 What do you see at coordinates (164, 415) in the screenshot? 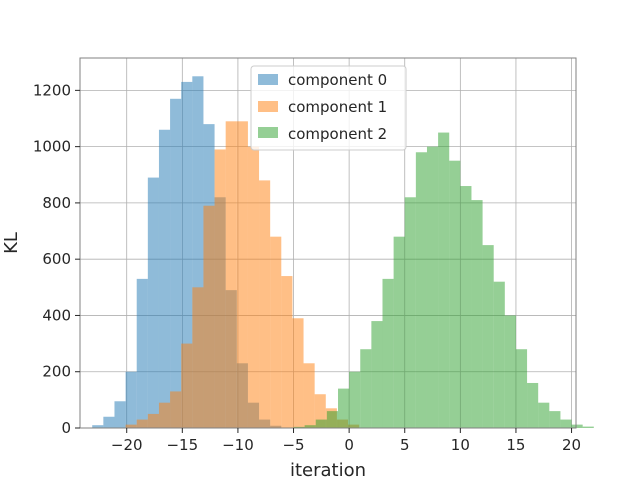
I see `bar-series1-bin3` at bounding box center [164, 415].